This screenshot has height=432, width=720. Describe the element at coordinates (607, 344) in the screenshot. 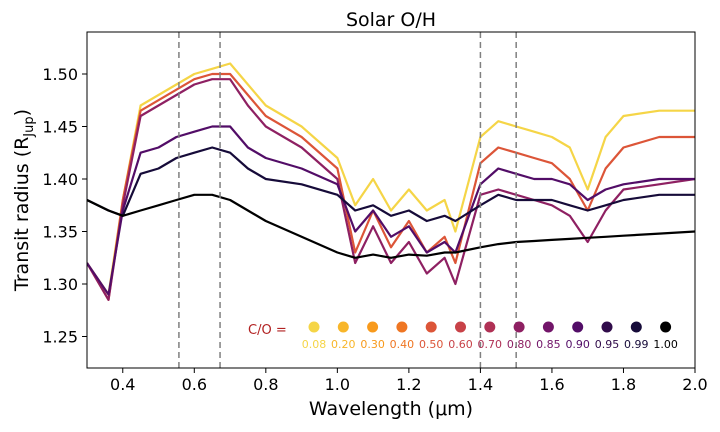

I see `legend-label-0.95: 0.95` at that location.